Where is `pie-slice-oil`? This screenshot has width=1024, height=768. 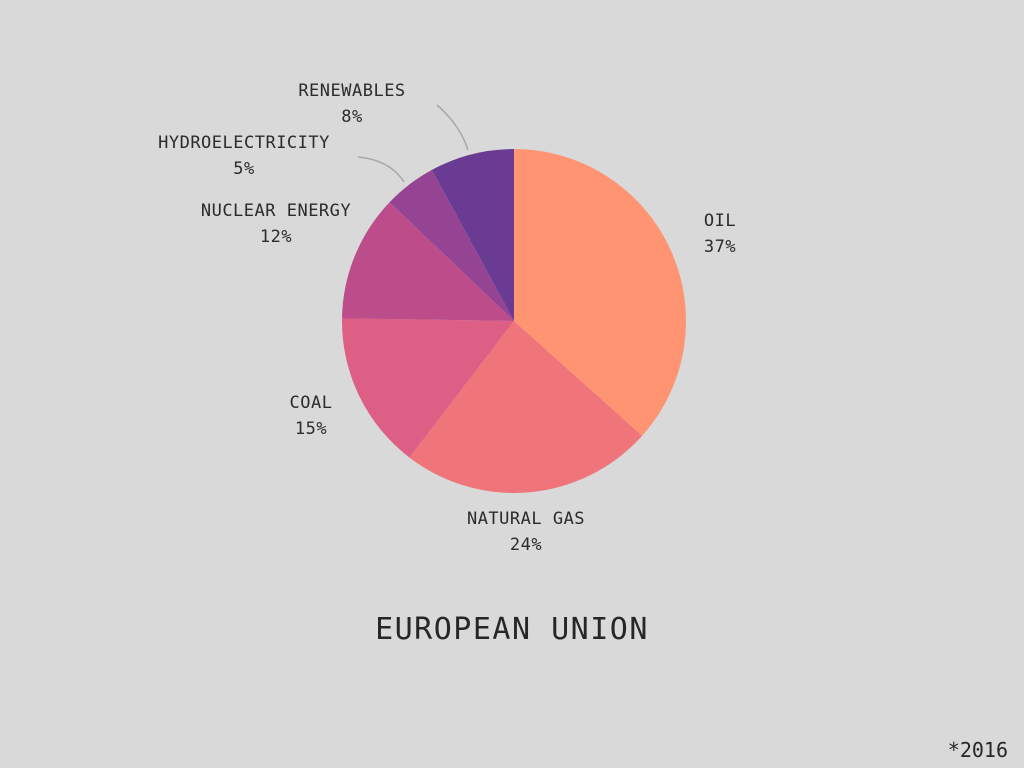 pie-slice-oil is located at coordinates (600, 292).